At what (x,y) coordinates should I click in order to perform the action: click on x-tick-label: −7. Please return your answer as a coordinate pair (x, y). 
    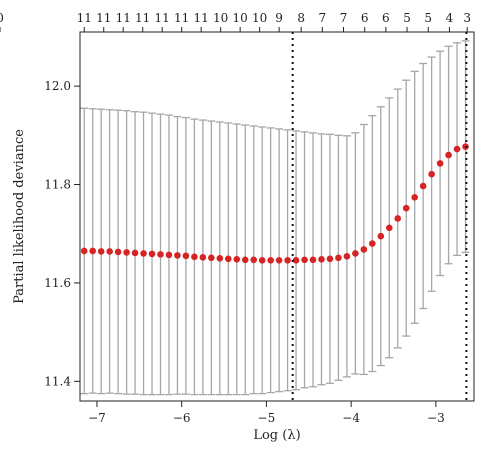
    Looking at the image, I should click on (97, 418).